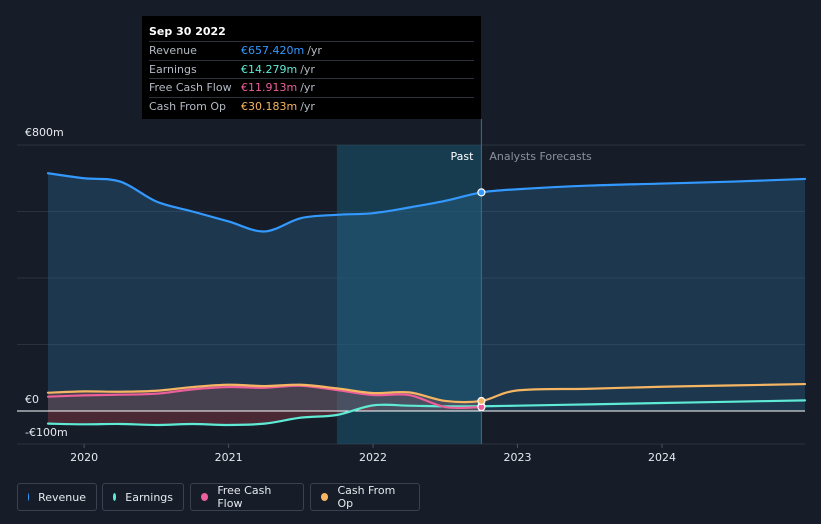  I want to click on legend-cfo-label: Cash From Op, so click(366, 497).